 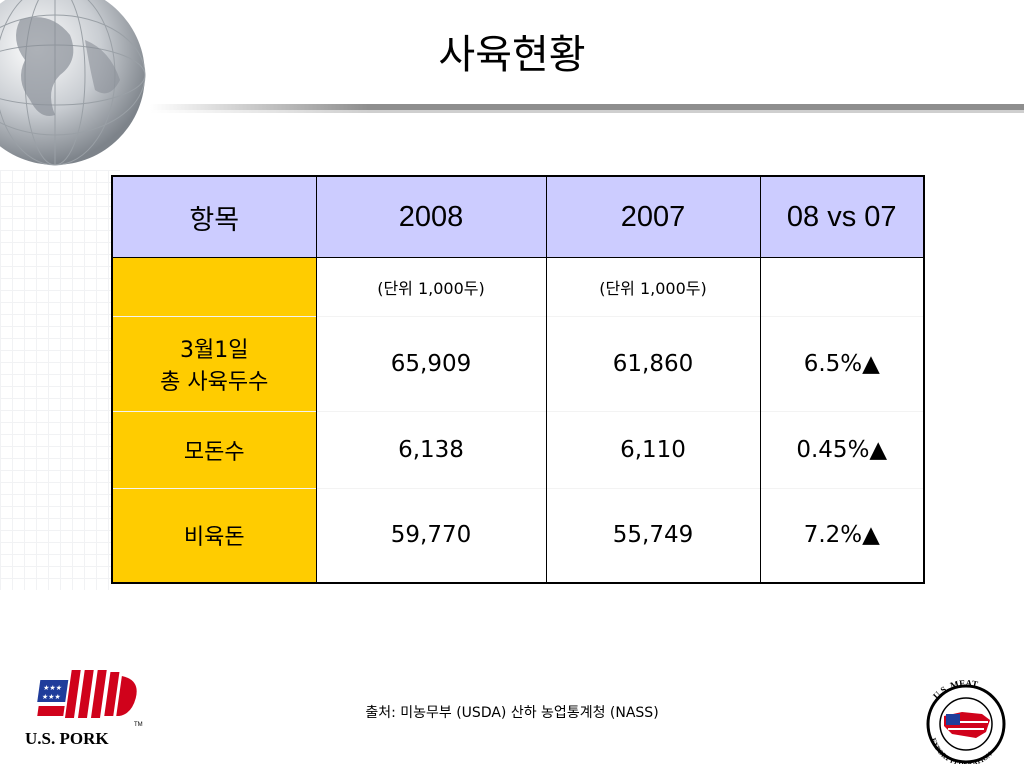 I want to click on row-label-line2: 총 사육두수, so click(x=214, y=382).